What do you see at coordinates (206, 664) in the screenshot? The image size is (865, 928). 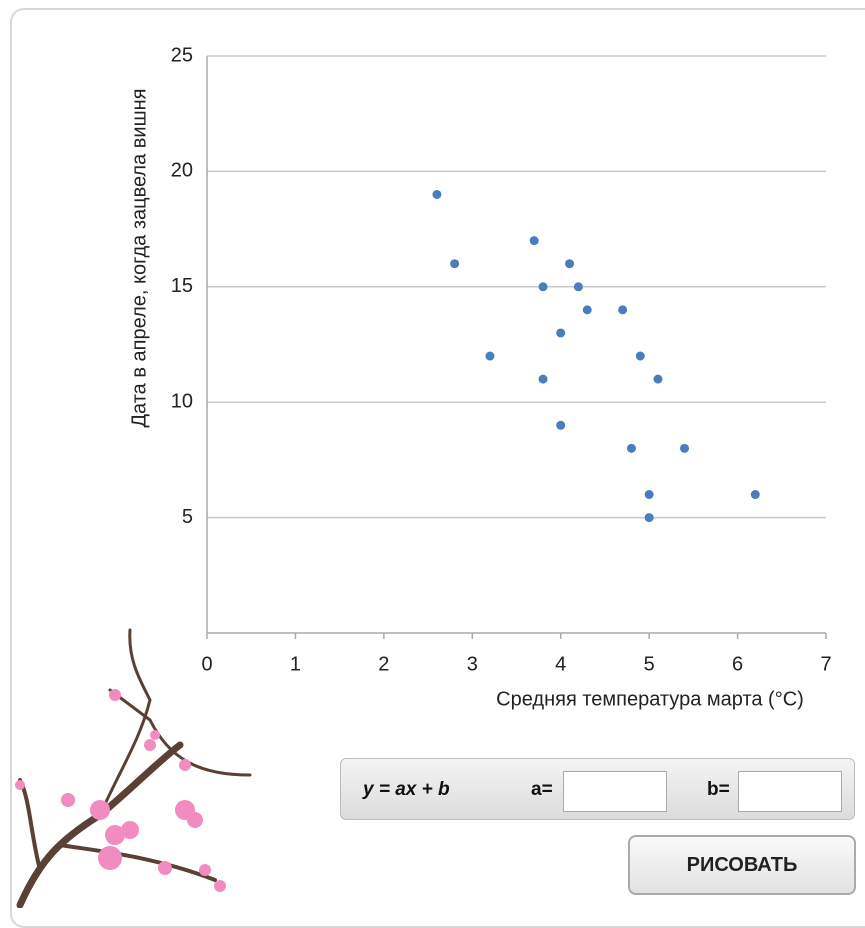 I see `x-tick-label: 0` at bounding box center [206, 664].